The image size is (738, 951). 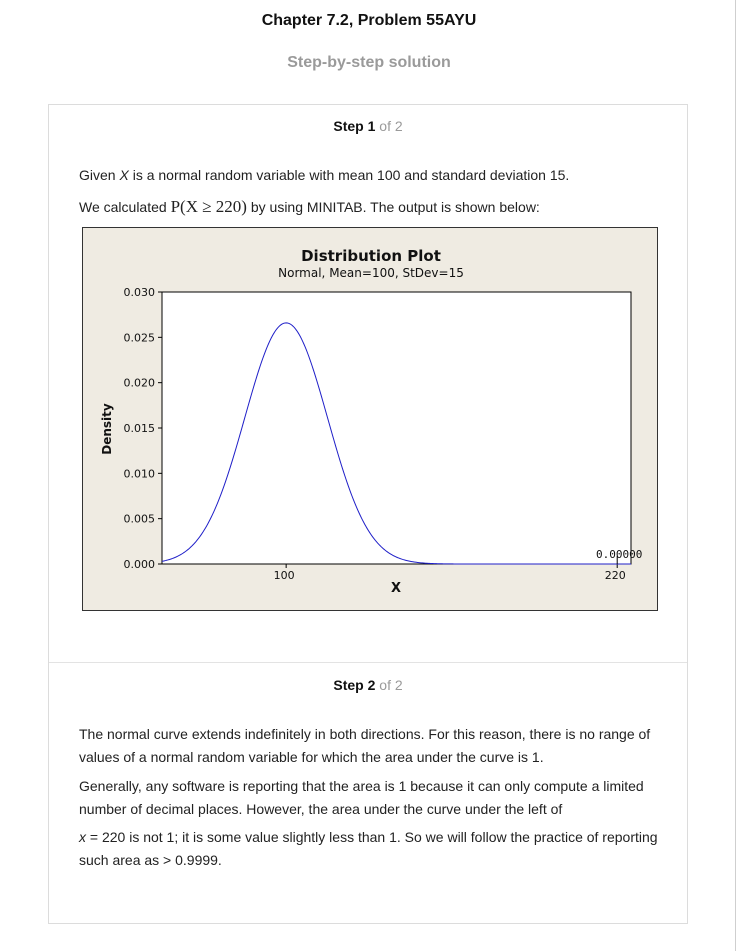 What do you see at coordinates (124, 175) in the screenshot?
I see `variable-x: X` at bounding box center [124, 175].